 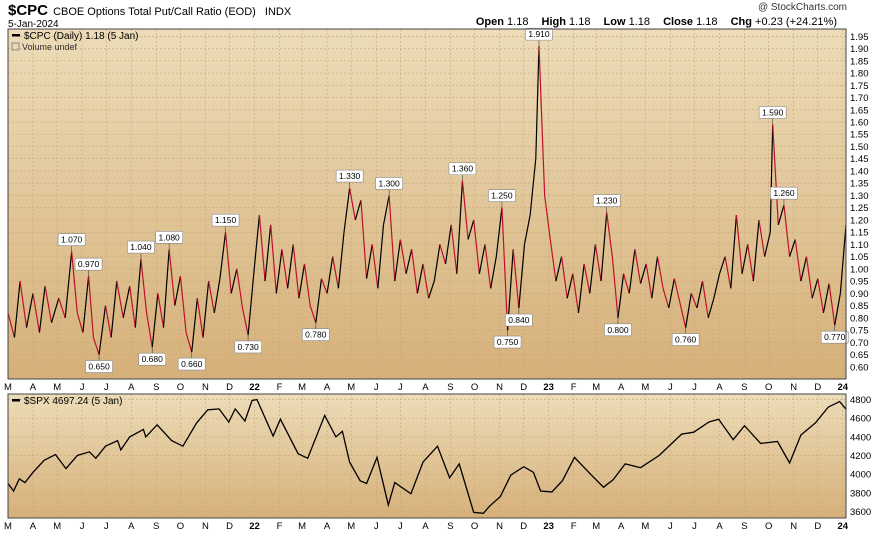 What do you see at coordinates (817, 387) in the screenshot?
I see `cpc-xtick-label: D` at bounding box center [817, 387].